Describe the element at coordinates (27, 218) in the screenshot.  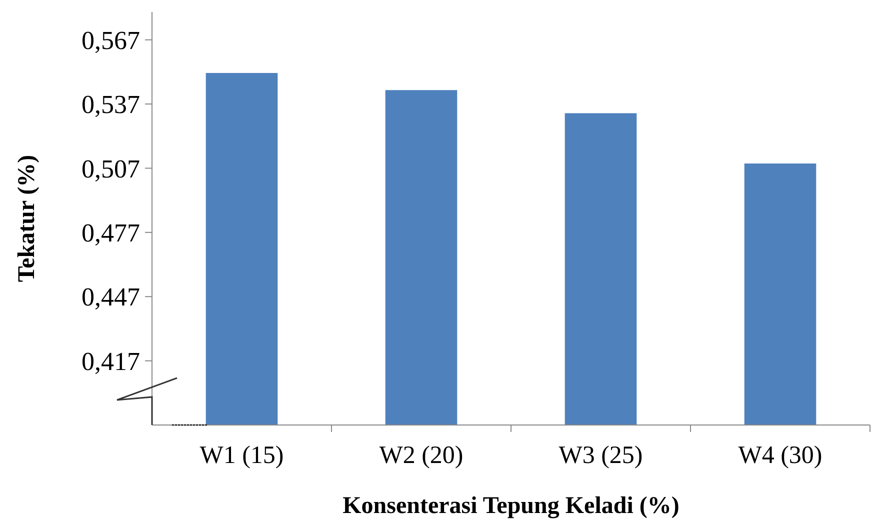
I see `y-axis-title: Tekatur (%)` at that location.